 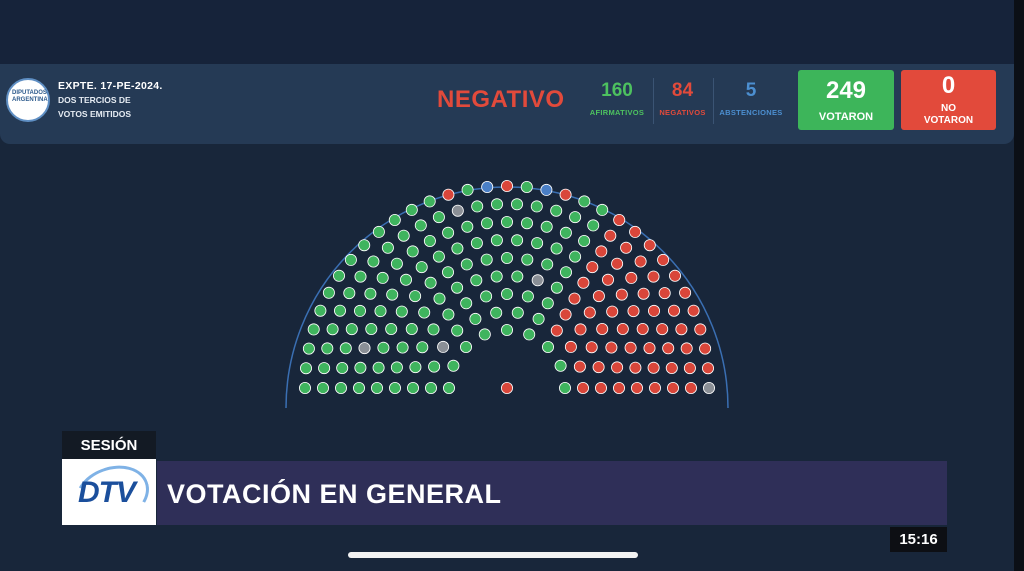 I want to click on votaron-box: 249 VOTARON, so click(x=846, y=100).